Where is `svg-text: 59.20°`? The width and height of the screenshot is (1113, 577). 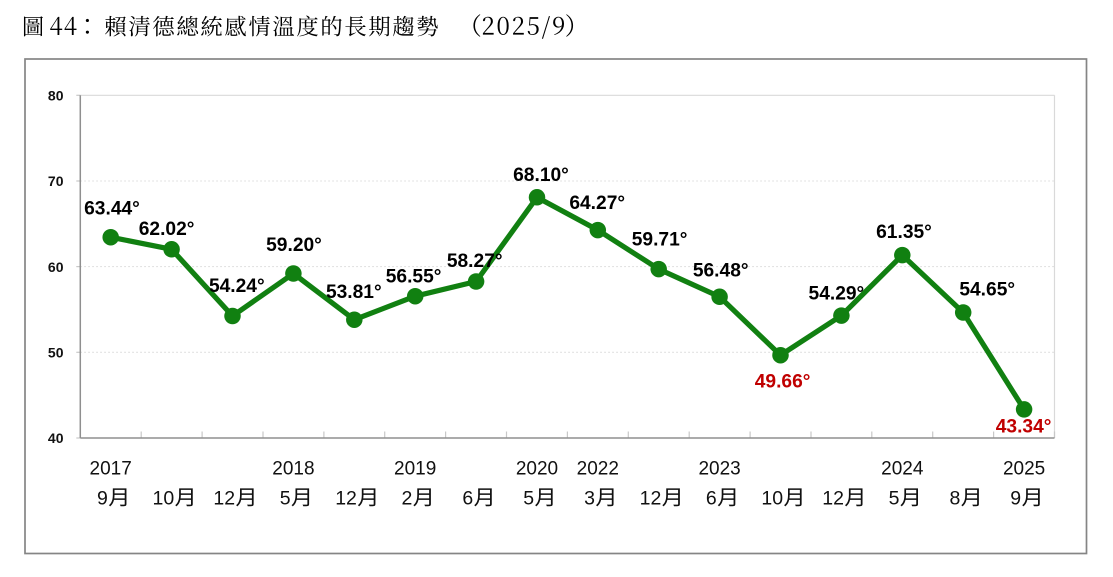
svg-text: 59.20° is located at coordinates (294, 245).